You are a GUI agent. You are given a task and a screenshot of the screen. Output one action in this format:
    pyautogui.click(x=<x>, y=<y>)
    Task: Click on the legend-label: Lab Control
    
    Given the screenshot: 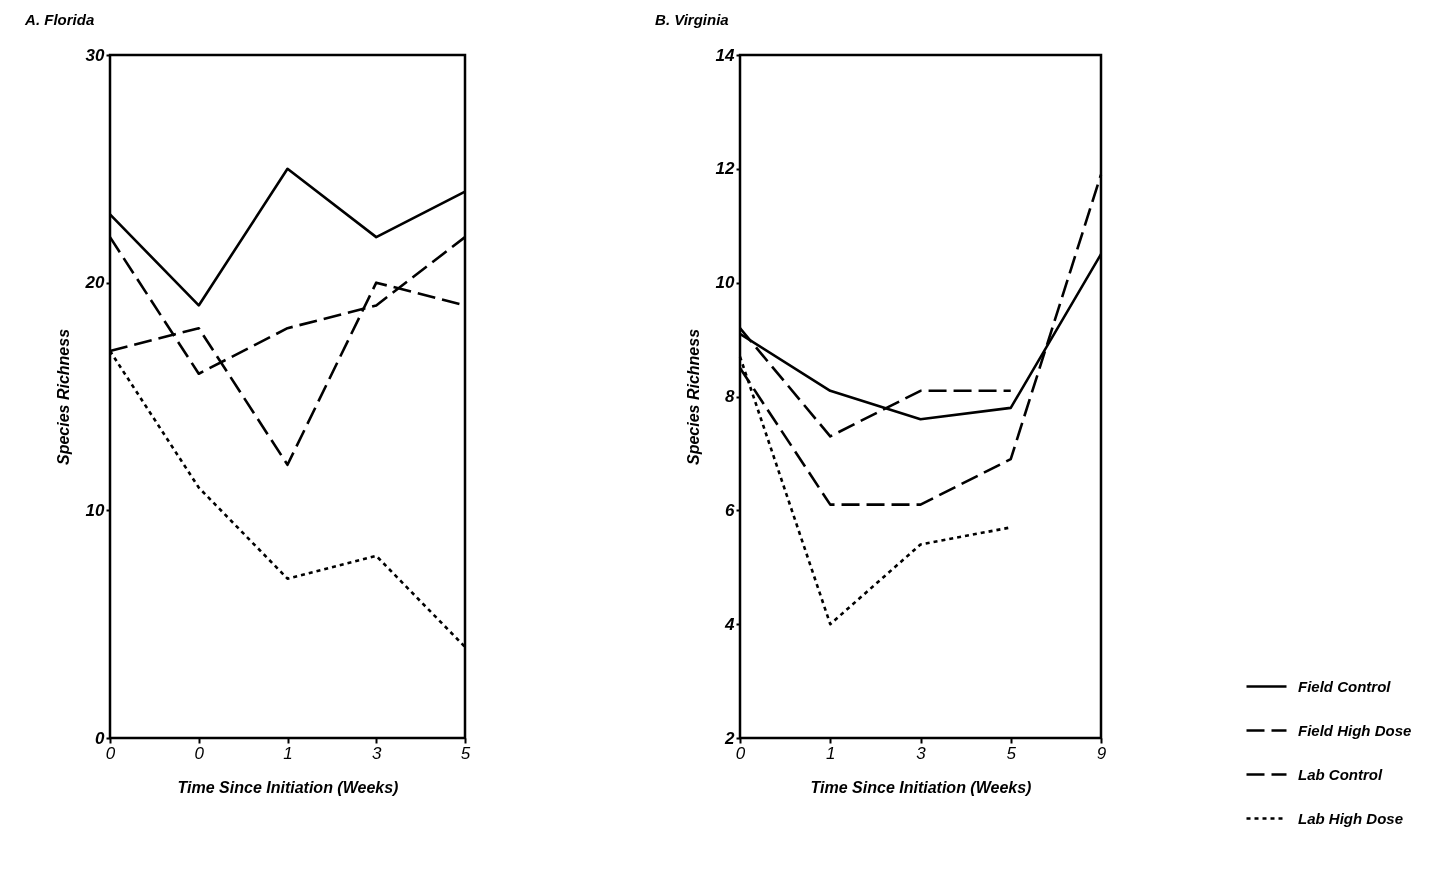 What is the action you would take?
    pyautogui.click(x=1340, y=774)
    